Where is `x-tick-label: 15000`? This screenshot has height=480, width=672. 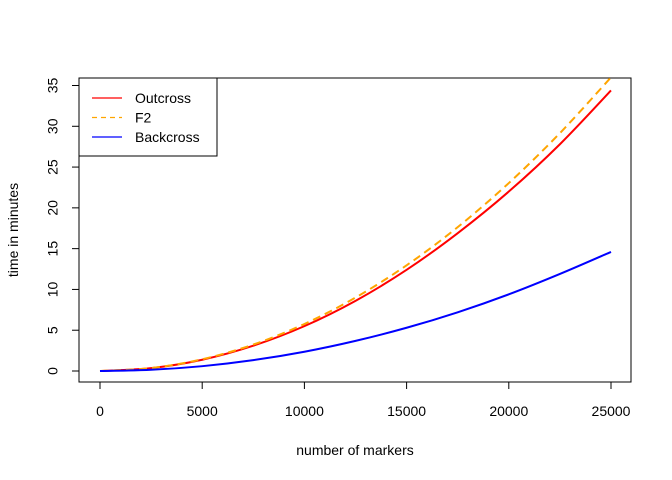 x-tick-label: 15000 is located at coordinates (406, 411).